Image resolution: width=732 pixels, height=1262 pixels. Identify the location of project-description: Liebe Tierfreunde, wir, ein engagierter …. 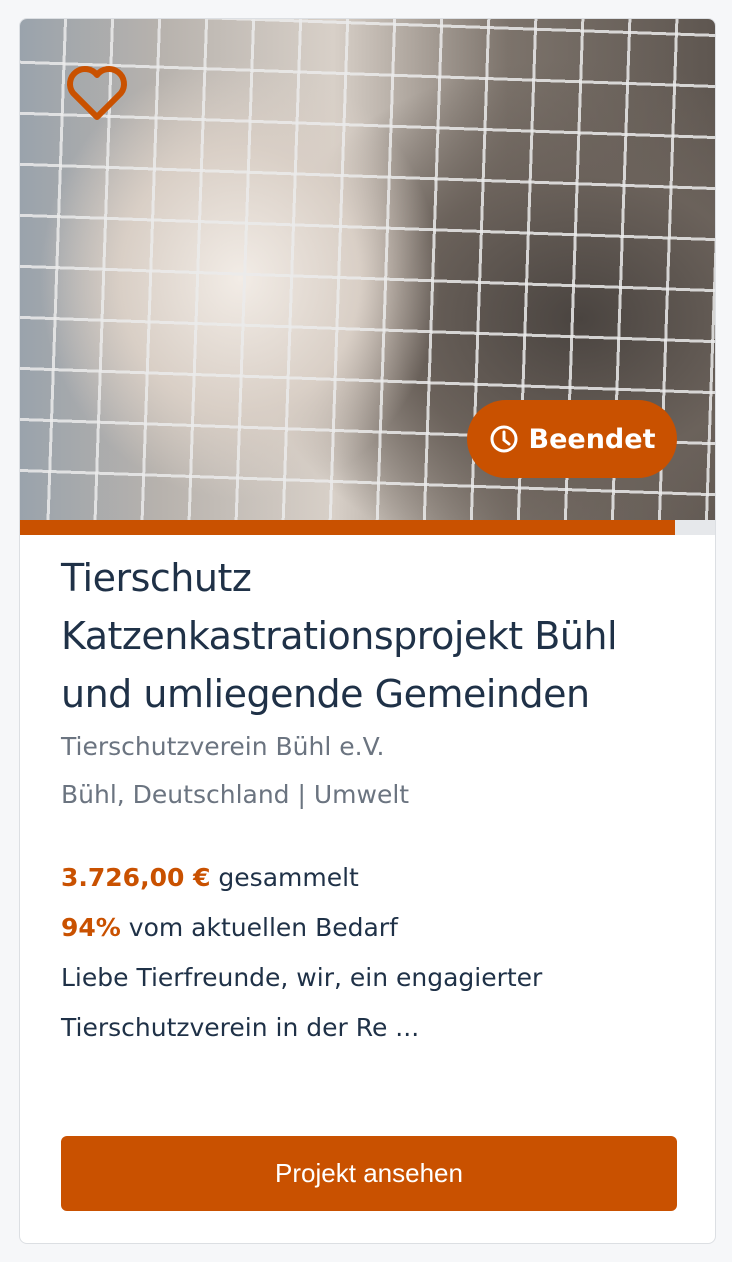
(302, 1002).